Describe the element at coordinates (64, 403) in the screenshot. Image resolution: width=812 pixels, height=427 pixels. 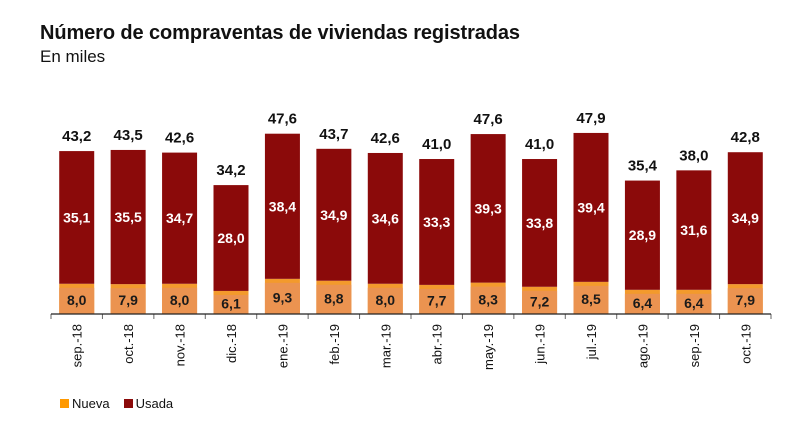
I see `legend-swatch-nueva` at that location.